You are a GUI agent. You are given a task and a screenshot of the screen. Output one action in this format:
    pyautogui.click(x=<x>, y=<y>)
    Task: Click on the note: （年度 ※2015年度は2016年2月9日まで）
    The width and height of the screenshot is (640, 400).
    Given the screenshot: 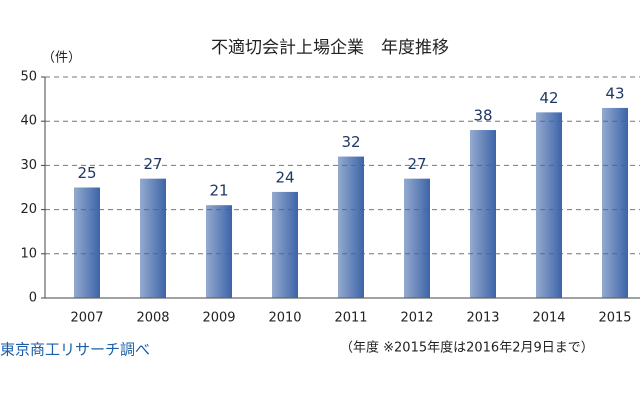 What is the action you would take?
    pyautogui.click(x=467, y=348)
    